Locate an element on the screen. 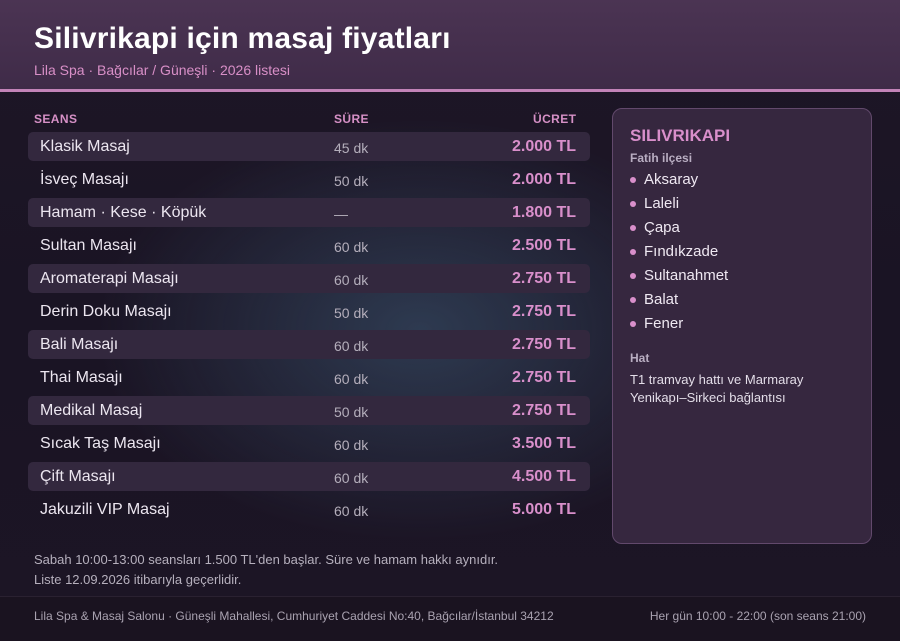 This screenshot has width=900, height=641. service-name: Sıcak Taş Masajı is located at coordinates (100, 443).